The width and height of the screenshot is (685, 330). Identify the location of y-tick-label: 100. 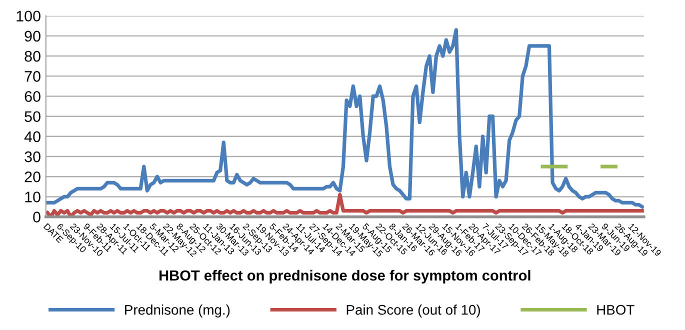
(28, 16).